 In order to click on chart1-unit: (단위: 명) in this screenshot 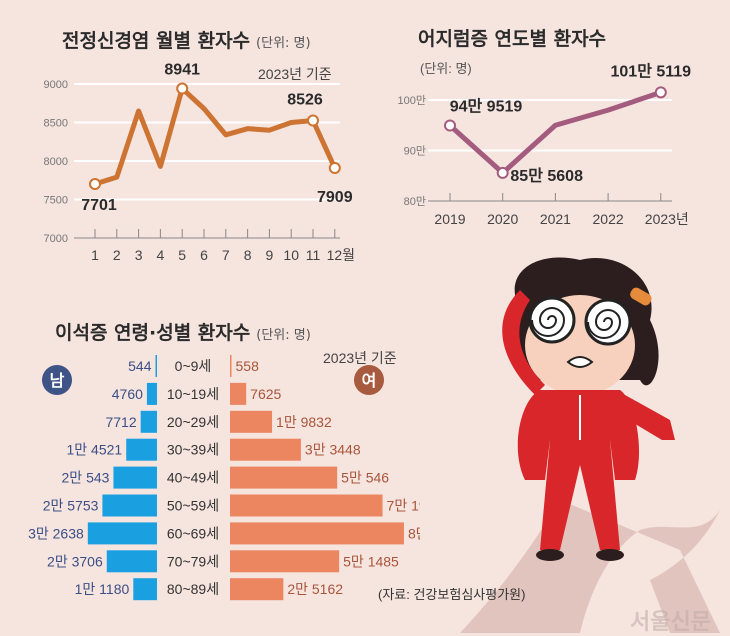, I will do `click(283, 43)`.